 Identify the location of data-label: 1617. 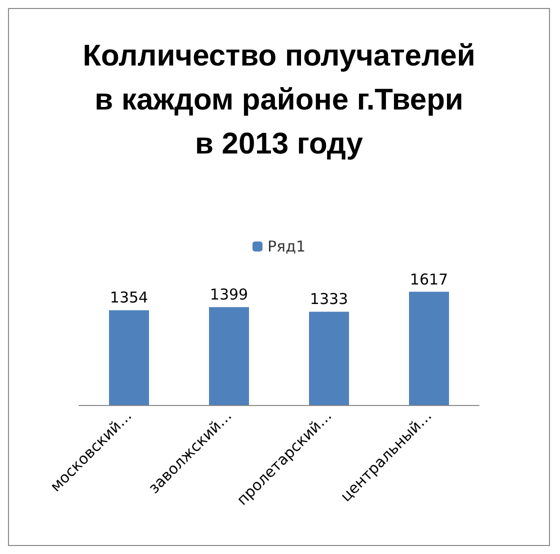
(429, 279).